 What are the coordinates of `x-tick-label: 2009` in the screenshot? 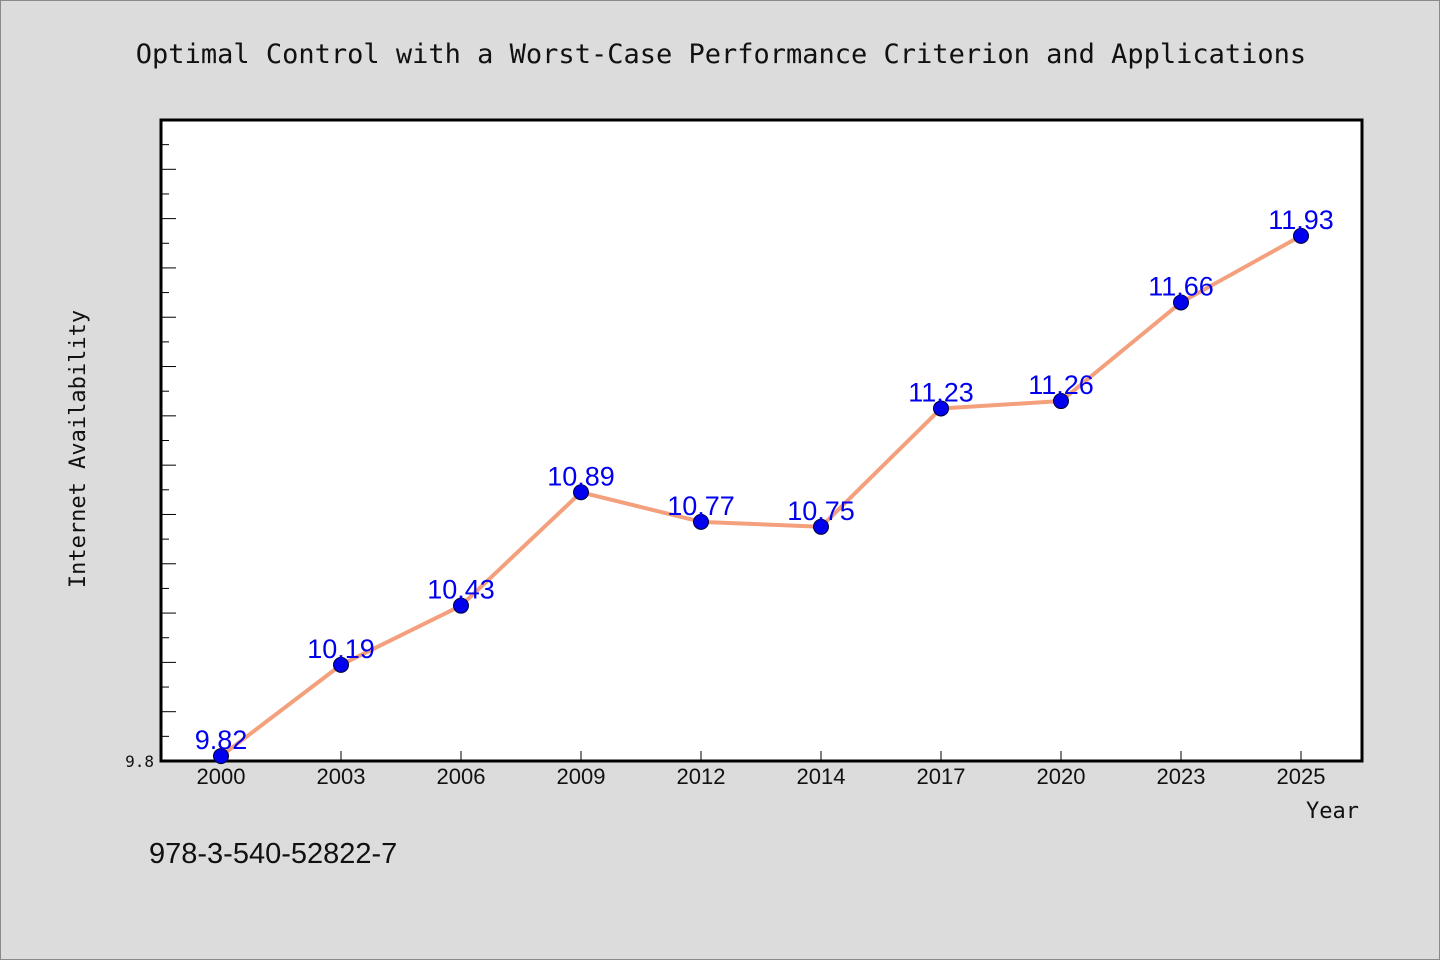 It's located at (581, 776).